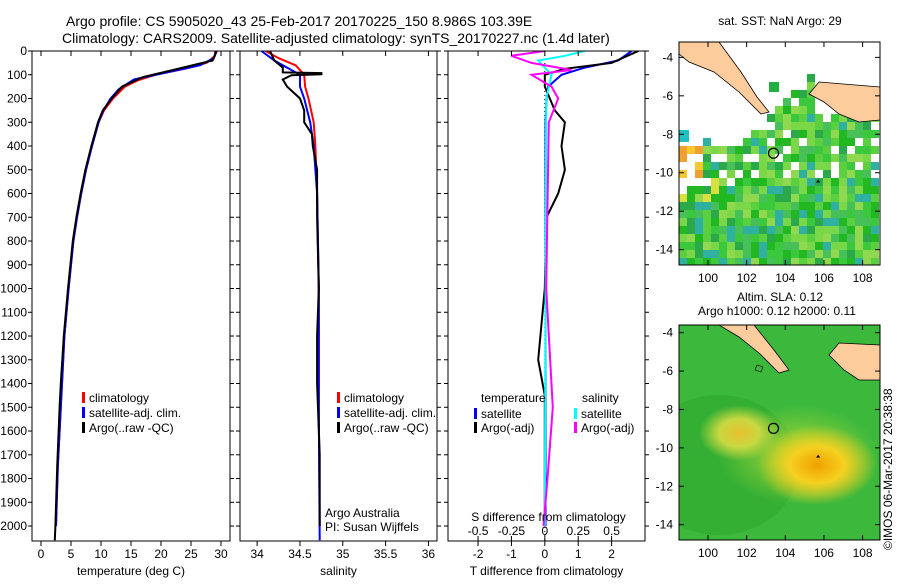 The width and height of the screenshot is (900, 585). I want to click on depth-tick-label: 300, so click(17, 122).